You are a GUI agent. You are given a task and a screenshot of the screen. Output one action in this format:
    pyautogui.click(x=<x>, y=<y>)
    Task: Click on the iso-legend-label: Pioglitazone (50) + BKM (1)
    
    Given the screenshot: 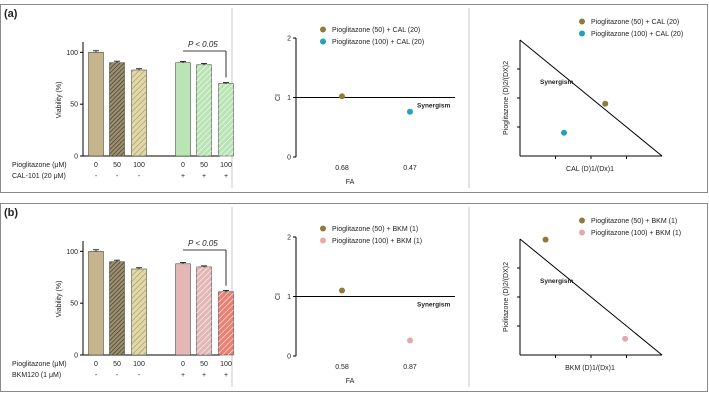 What is the action you would take?
    pyautogui.click(x=634, y=221)
    